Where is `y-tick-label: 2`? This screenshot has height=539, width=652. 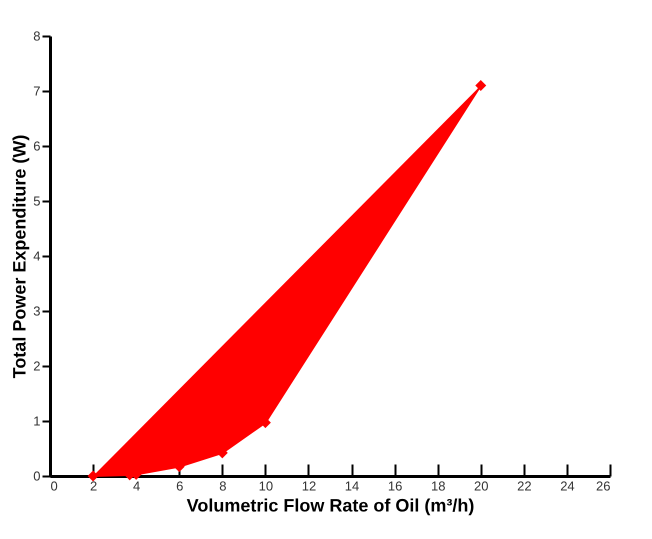 y-tick-label: 2 is located at coordinates (36, 366).